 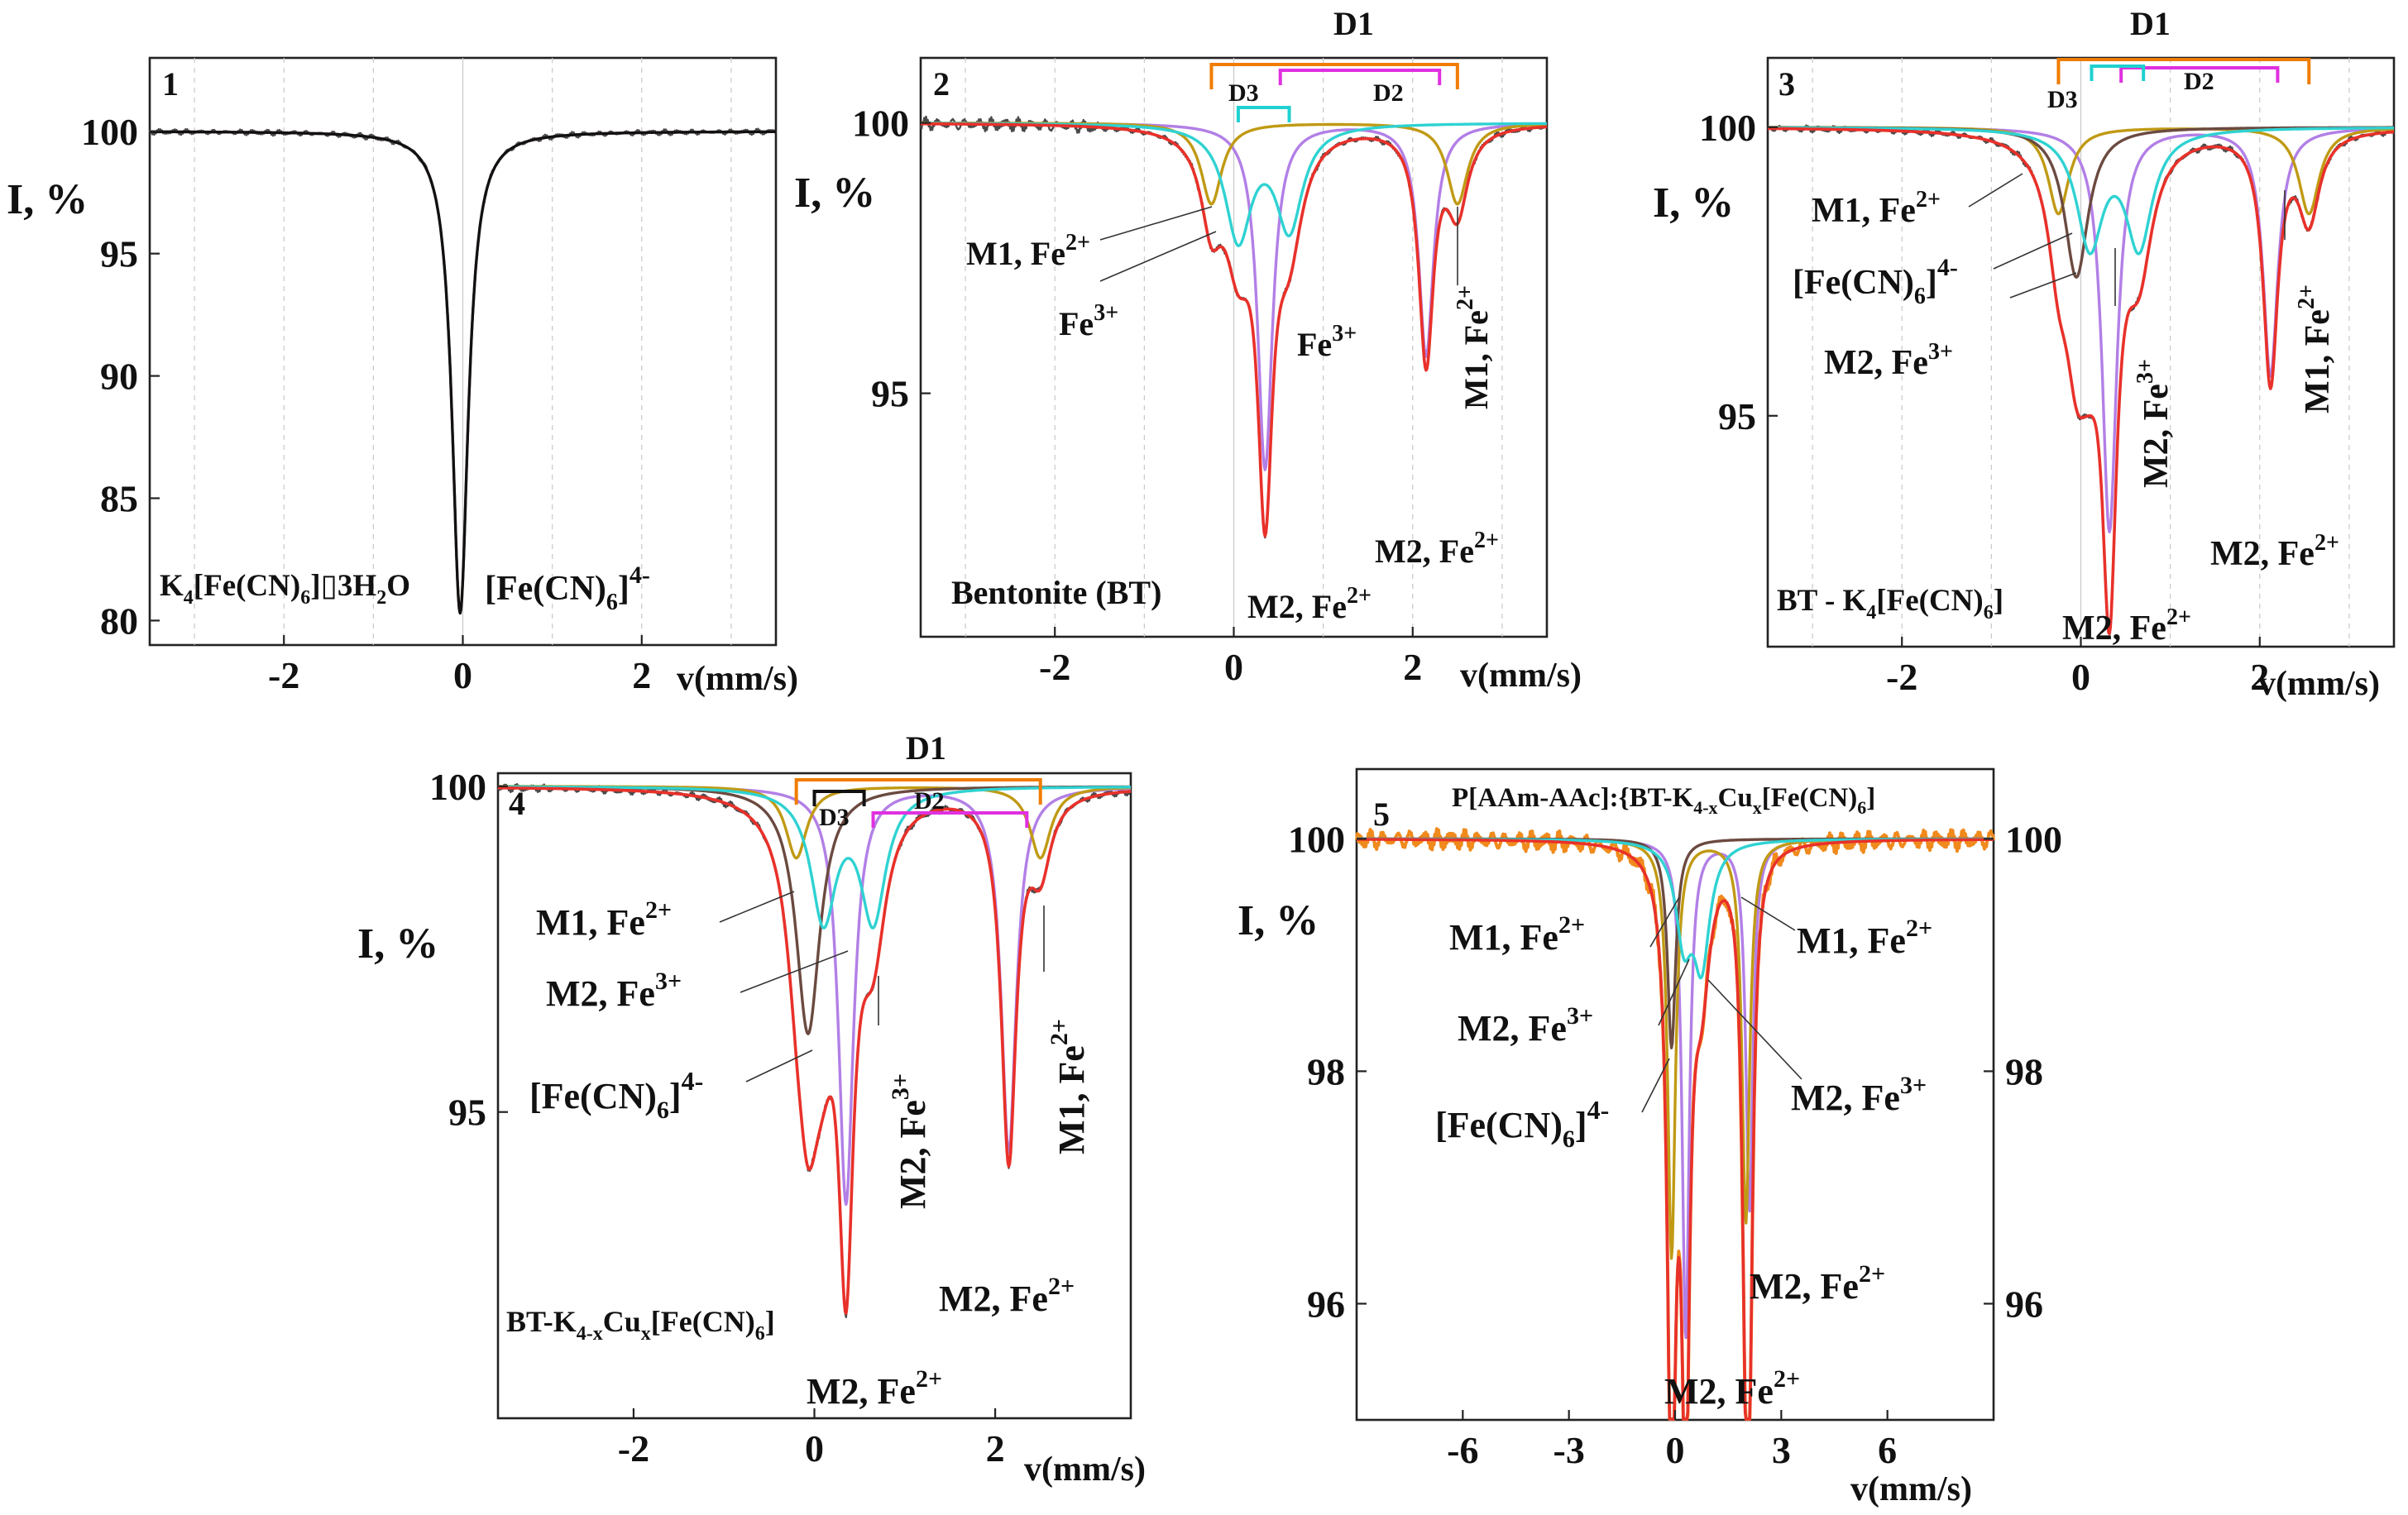 What do you see at coordinates (2319, 684) in the screenshot?
I see `panel-3-xlabel: v(mm/s)` at bounding box center [2319, 684].